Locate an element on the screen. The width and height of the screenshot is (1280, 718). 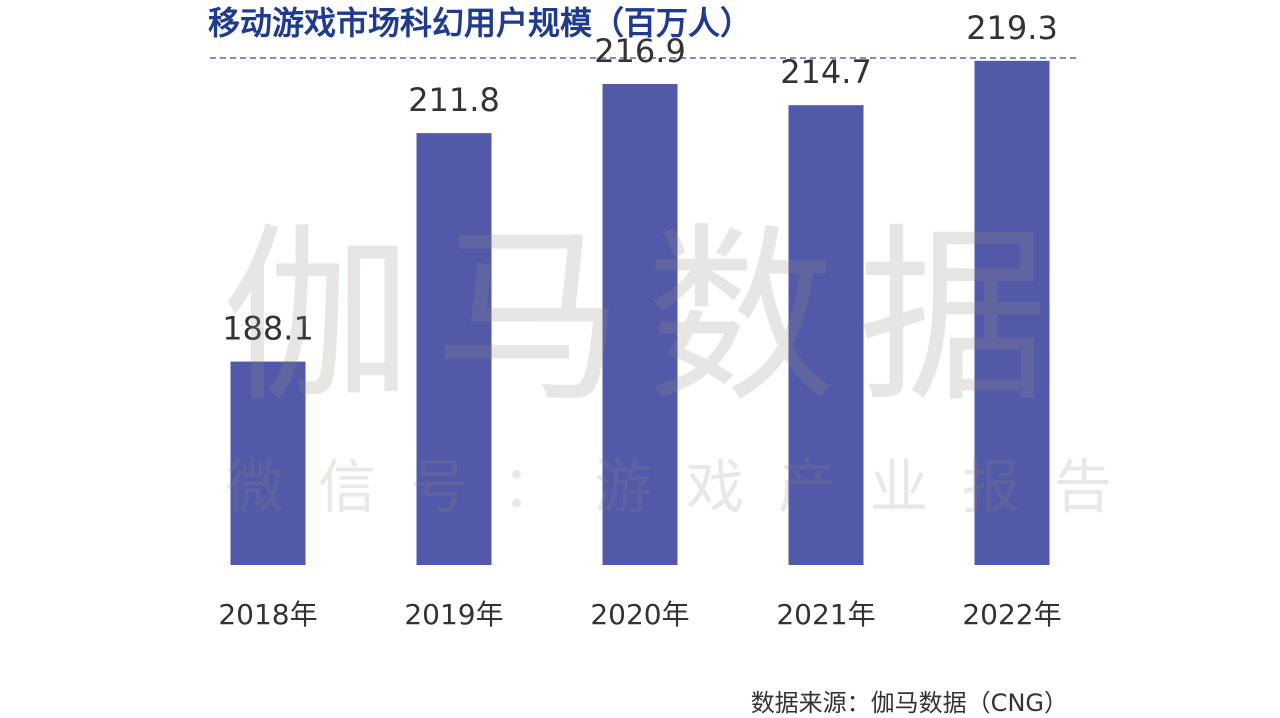
category-label: 2019年 is located at coordinates (453, 614).